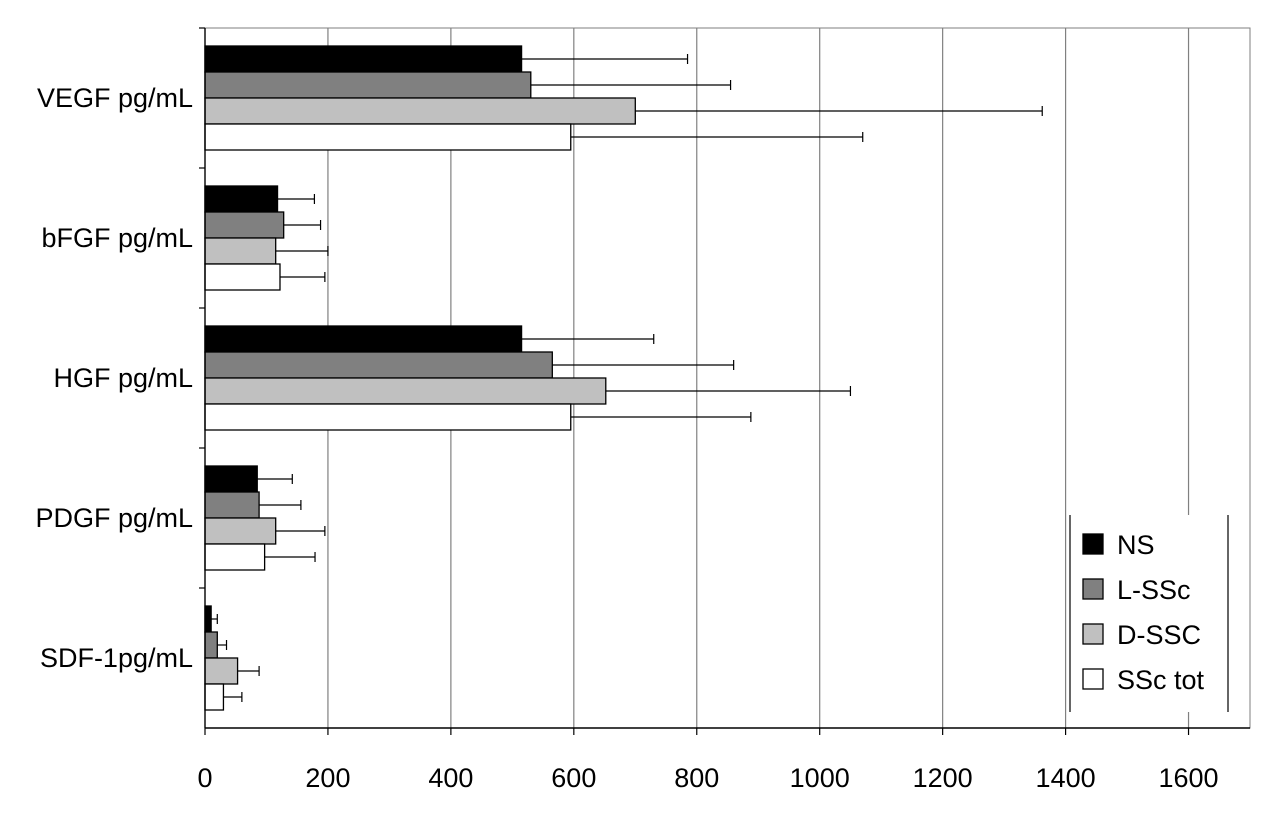  I want to click on x-tick-label: 1000, so click(820, 778).